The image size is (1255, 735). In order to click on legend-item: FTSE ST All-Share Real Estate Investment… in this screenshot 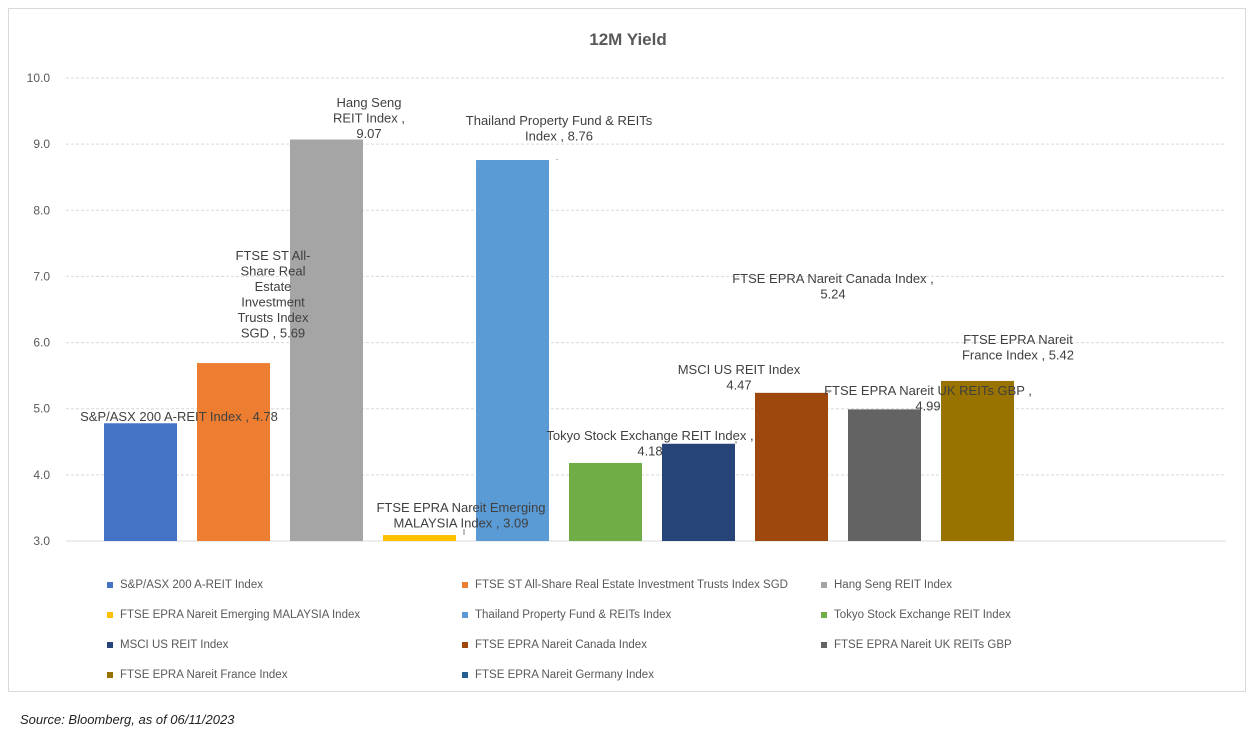, I will do `click(625, 585)`.